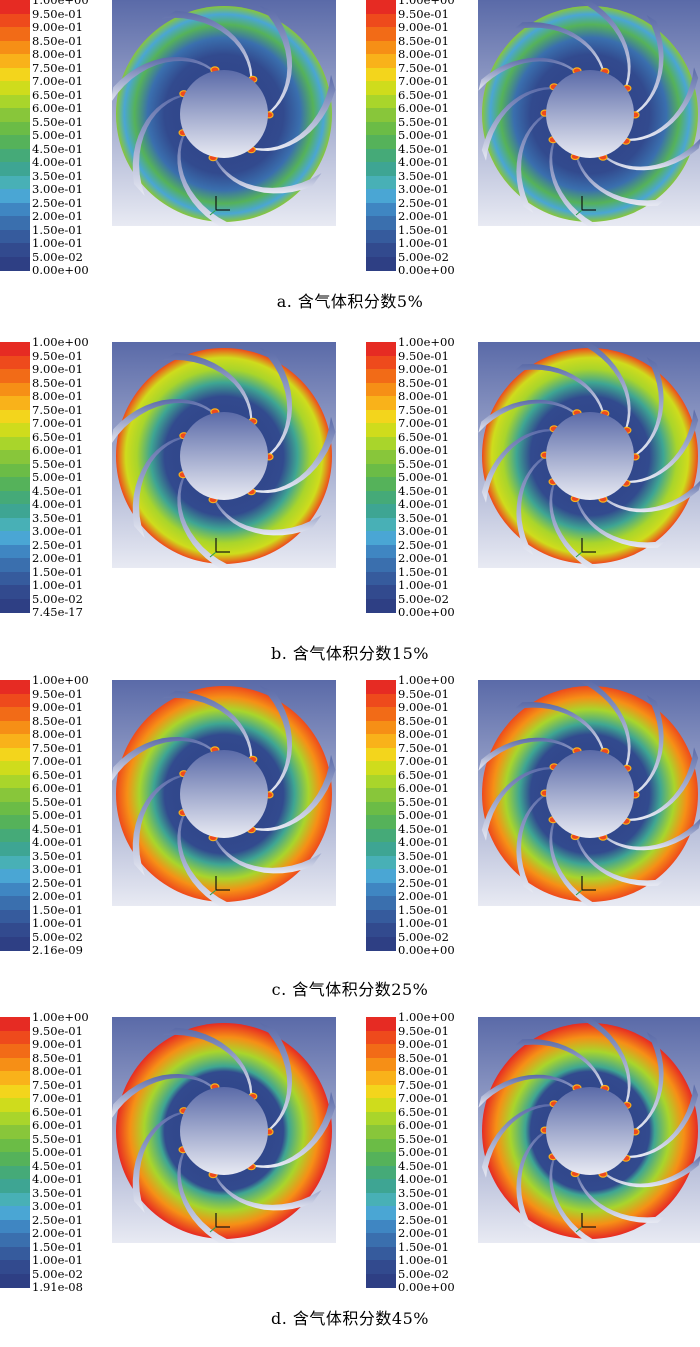  Describe the element at coordinates (57, 1219) in the screenshot. I see `colorbar-tick-label: 2.50e-01` at that location.